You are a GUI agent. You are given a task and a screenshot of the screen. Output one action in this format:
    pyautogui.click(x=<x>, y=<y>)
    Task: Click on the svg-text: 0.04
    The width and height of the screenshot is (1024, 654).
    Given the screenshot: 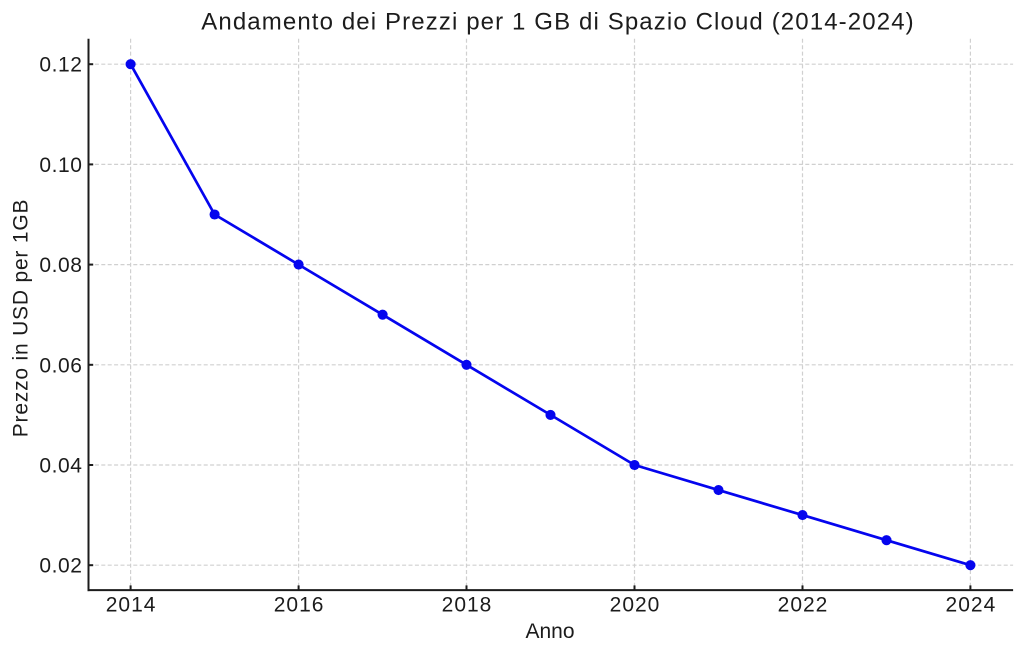 What is the action you would take?
    pyautogui.click(x=60, y=466)
    